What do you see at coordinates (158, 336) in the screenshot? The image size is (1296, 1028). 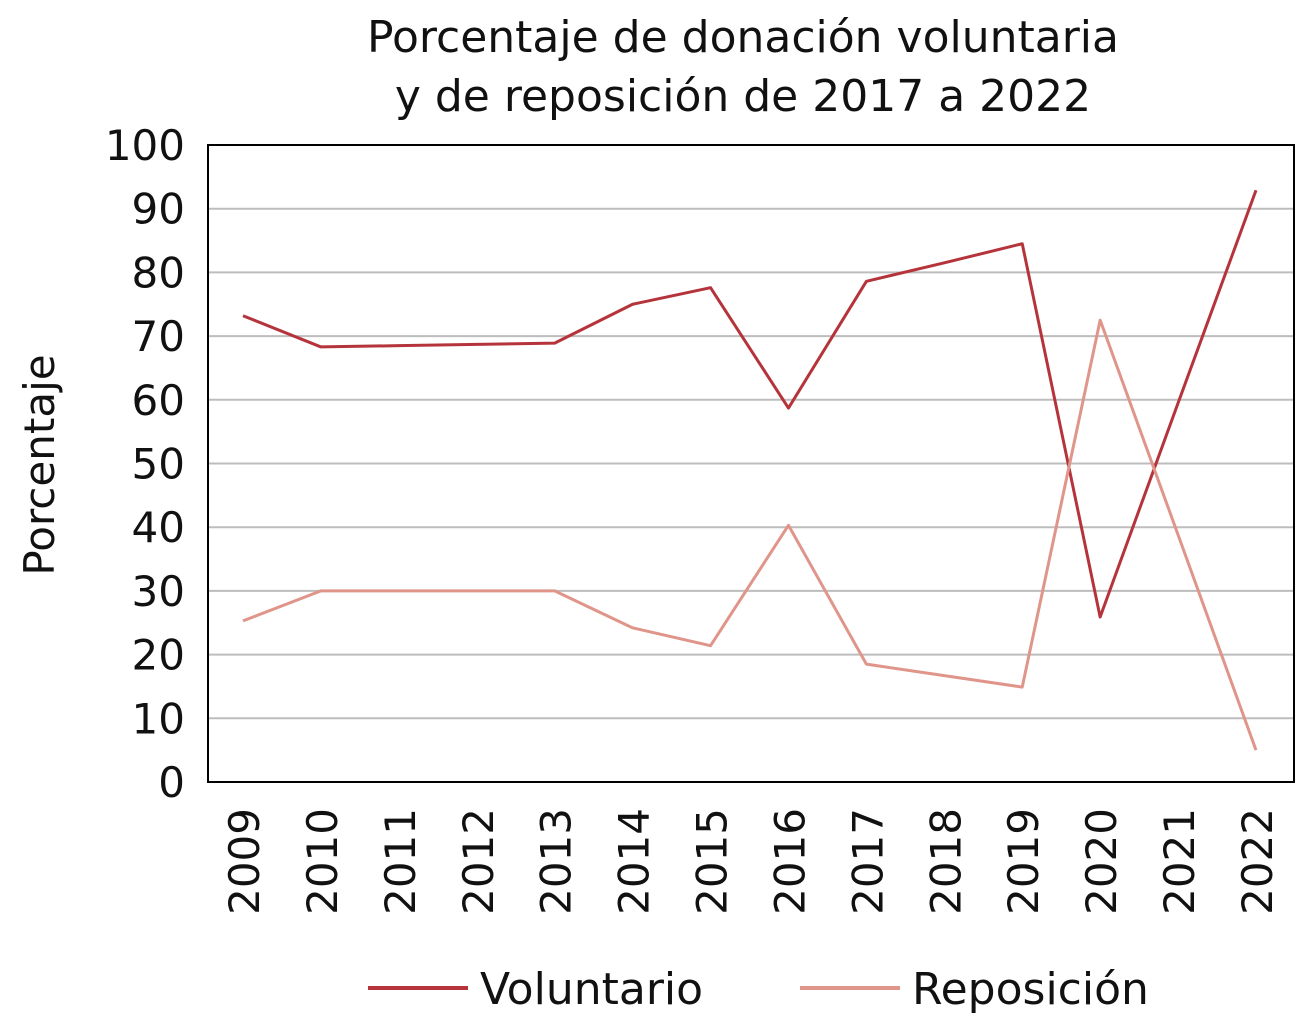 I see `y-tick-label: 70` at bounding box center [158, 336].